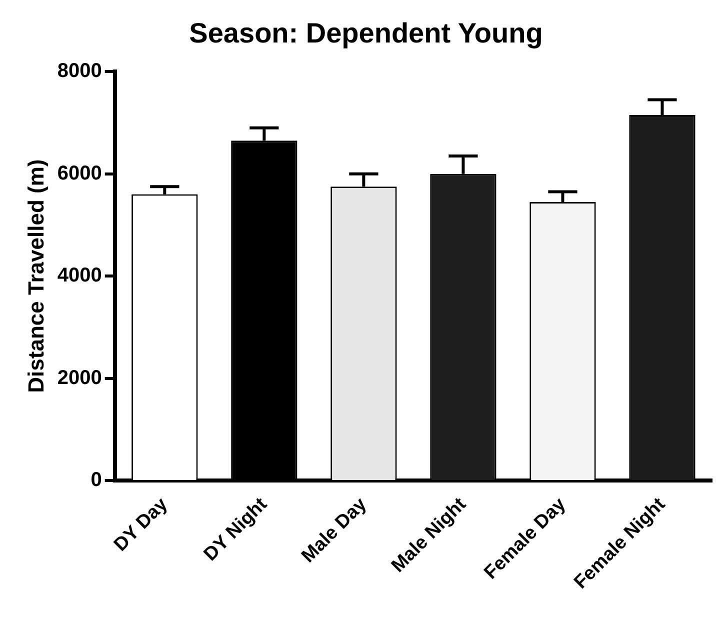  What do you see at coordinates (79, 173) in the screenshot?
I see `y-tick-label: 6000` at bounding box center [79, 173].